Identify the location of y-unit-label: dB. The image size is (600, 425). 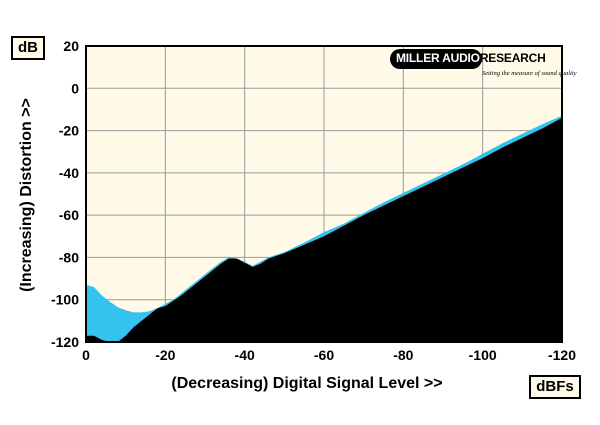
(28, 48).